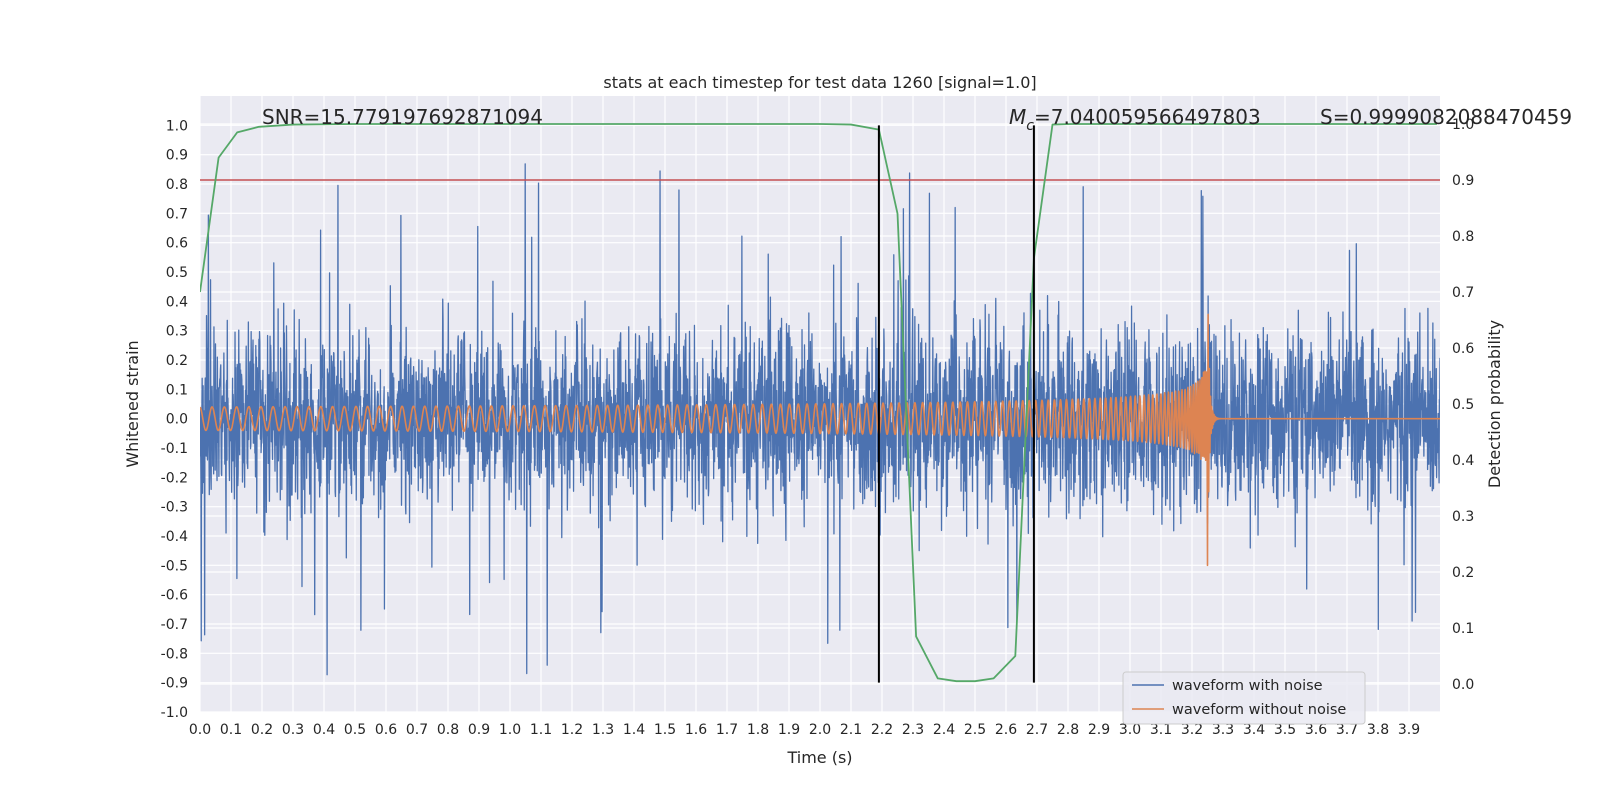 This screenshot has height=800, width=1600. What do you see at coordinates (262, 730) in the screenshot?
I see `x-tick-label: 0.2` at bounding box center [262, 730].